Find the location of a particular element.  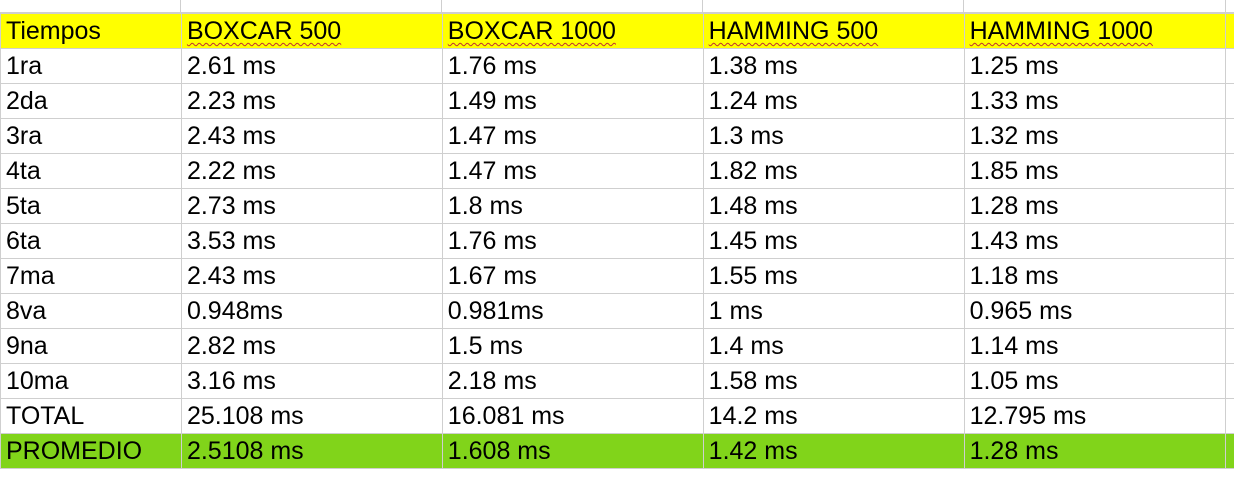

data-row: 8va 0.948ms 0.981ms 1 ms 0.965 ms is located at coordinates (617, 311).